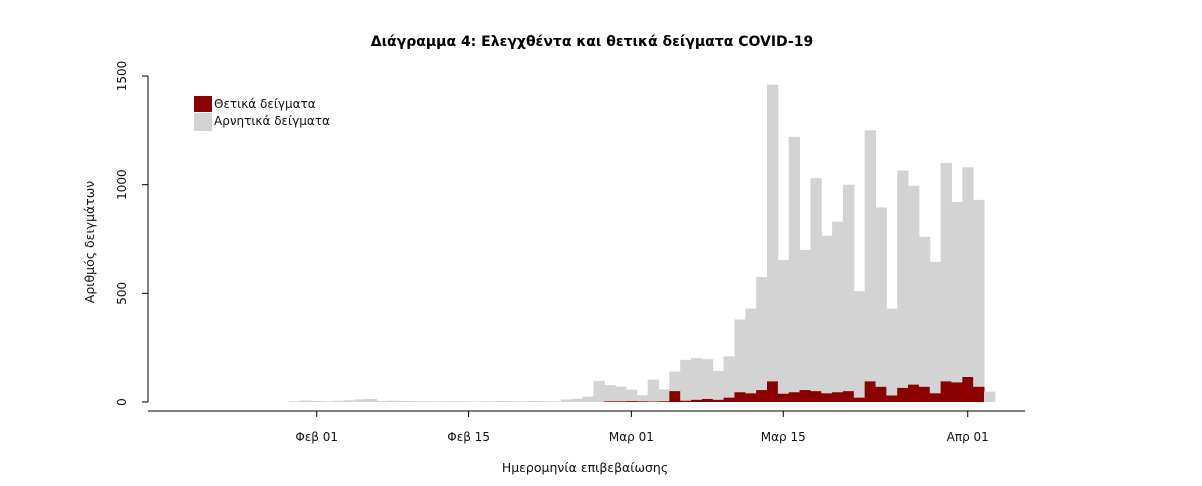 The width and height of the screenshot is (1202, 486). What do you see at coordinates (585, 467) in the screenshot?
I see `x-axis-label: Ημερομηνία επιβεβαίωσης` at bounding box center [585, 467].